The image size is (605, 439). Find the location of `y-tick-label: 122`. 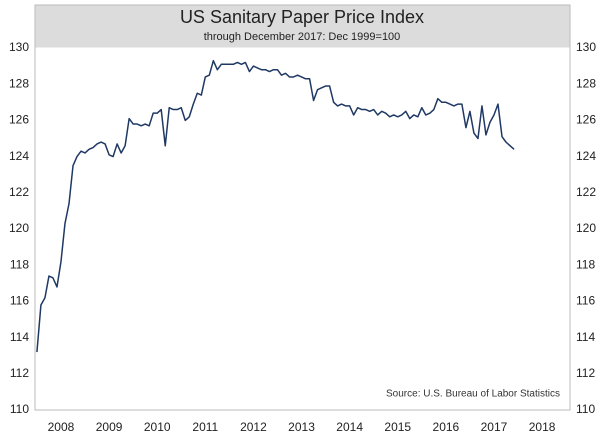

y-tick-label: 122 is located at coordinates (19, 192).